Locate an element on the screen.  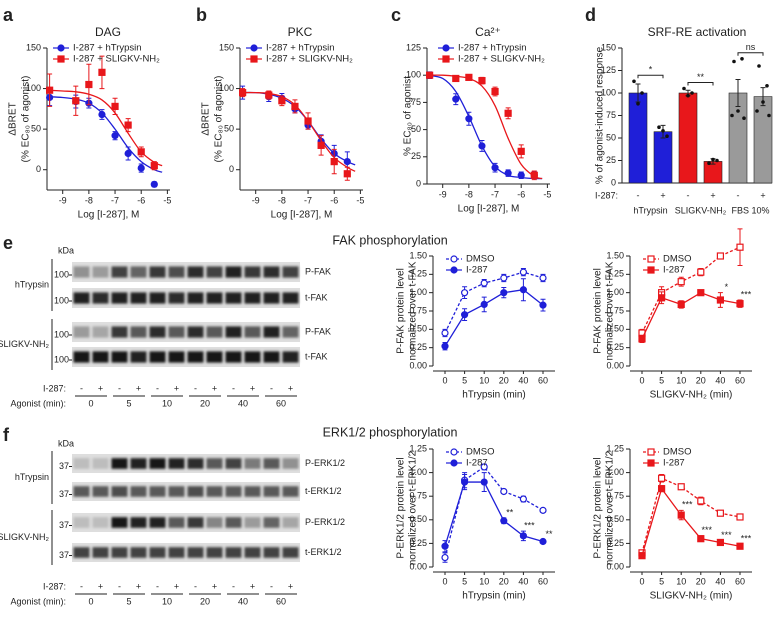
mw-label: 100 is located at coordinates (61, 274).